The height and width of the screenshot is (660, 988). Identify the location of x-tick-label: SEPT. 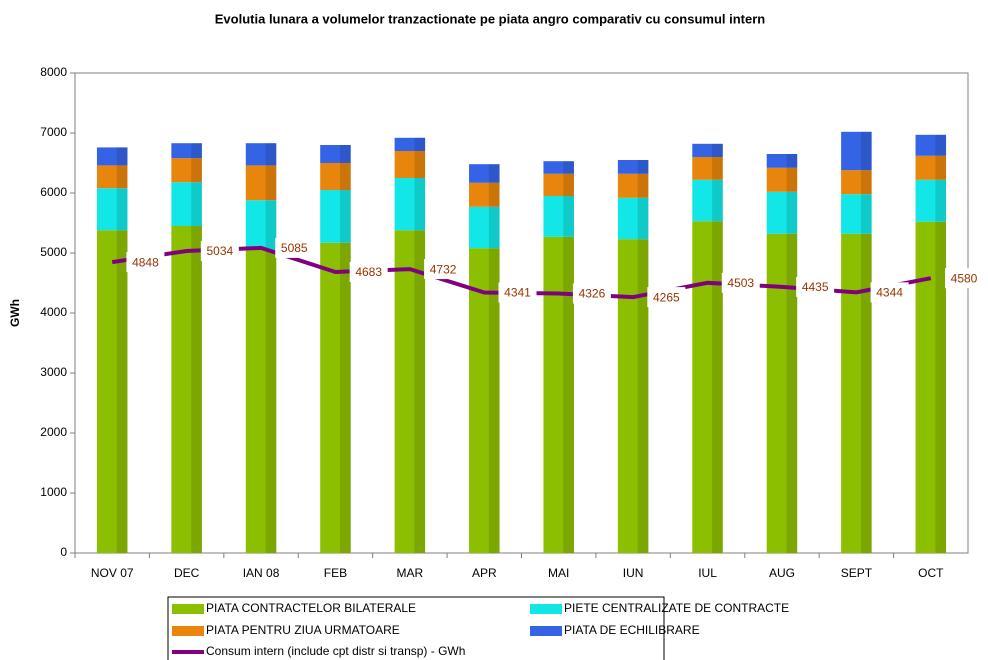
(857, 573).